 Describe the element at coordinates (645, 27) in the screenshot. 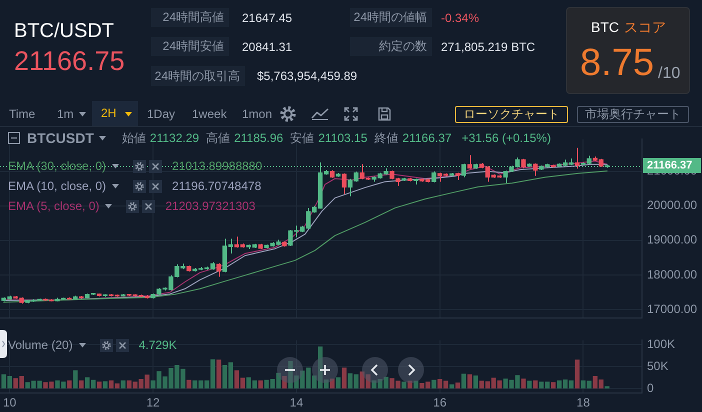

I see `text: スコア` at that location.